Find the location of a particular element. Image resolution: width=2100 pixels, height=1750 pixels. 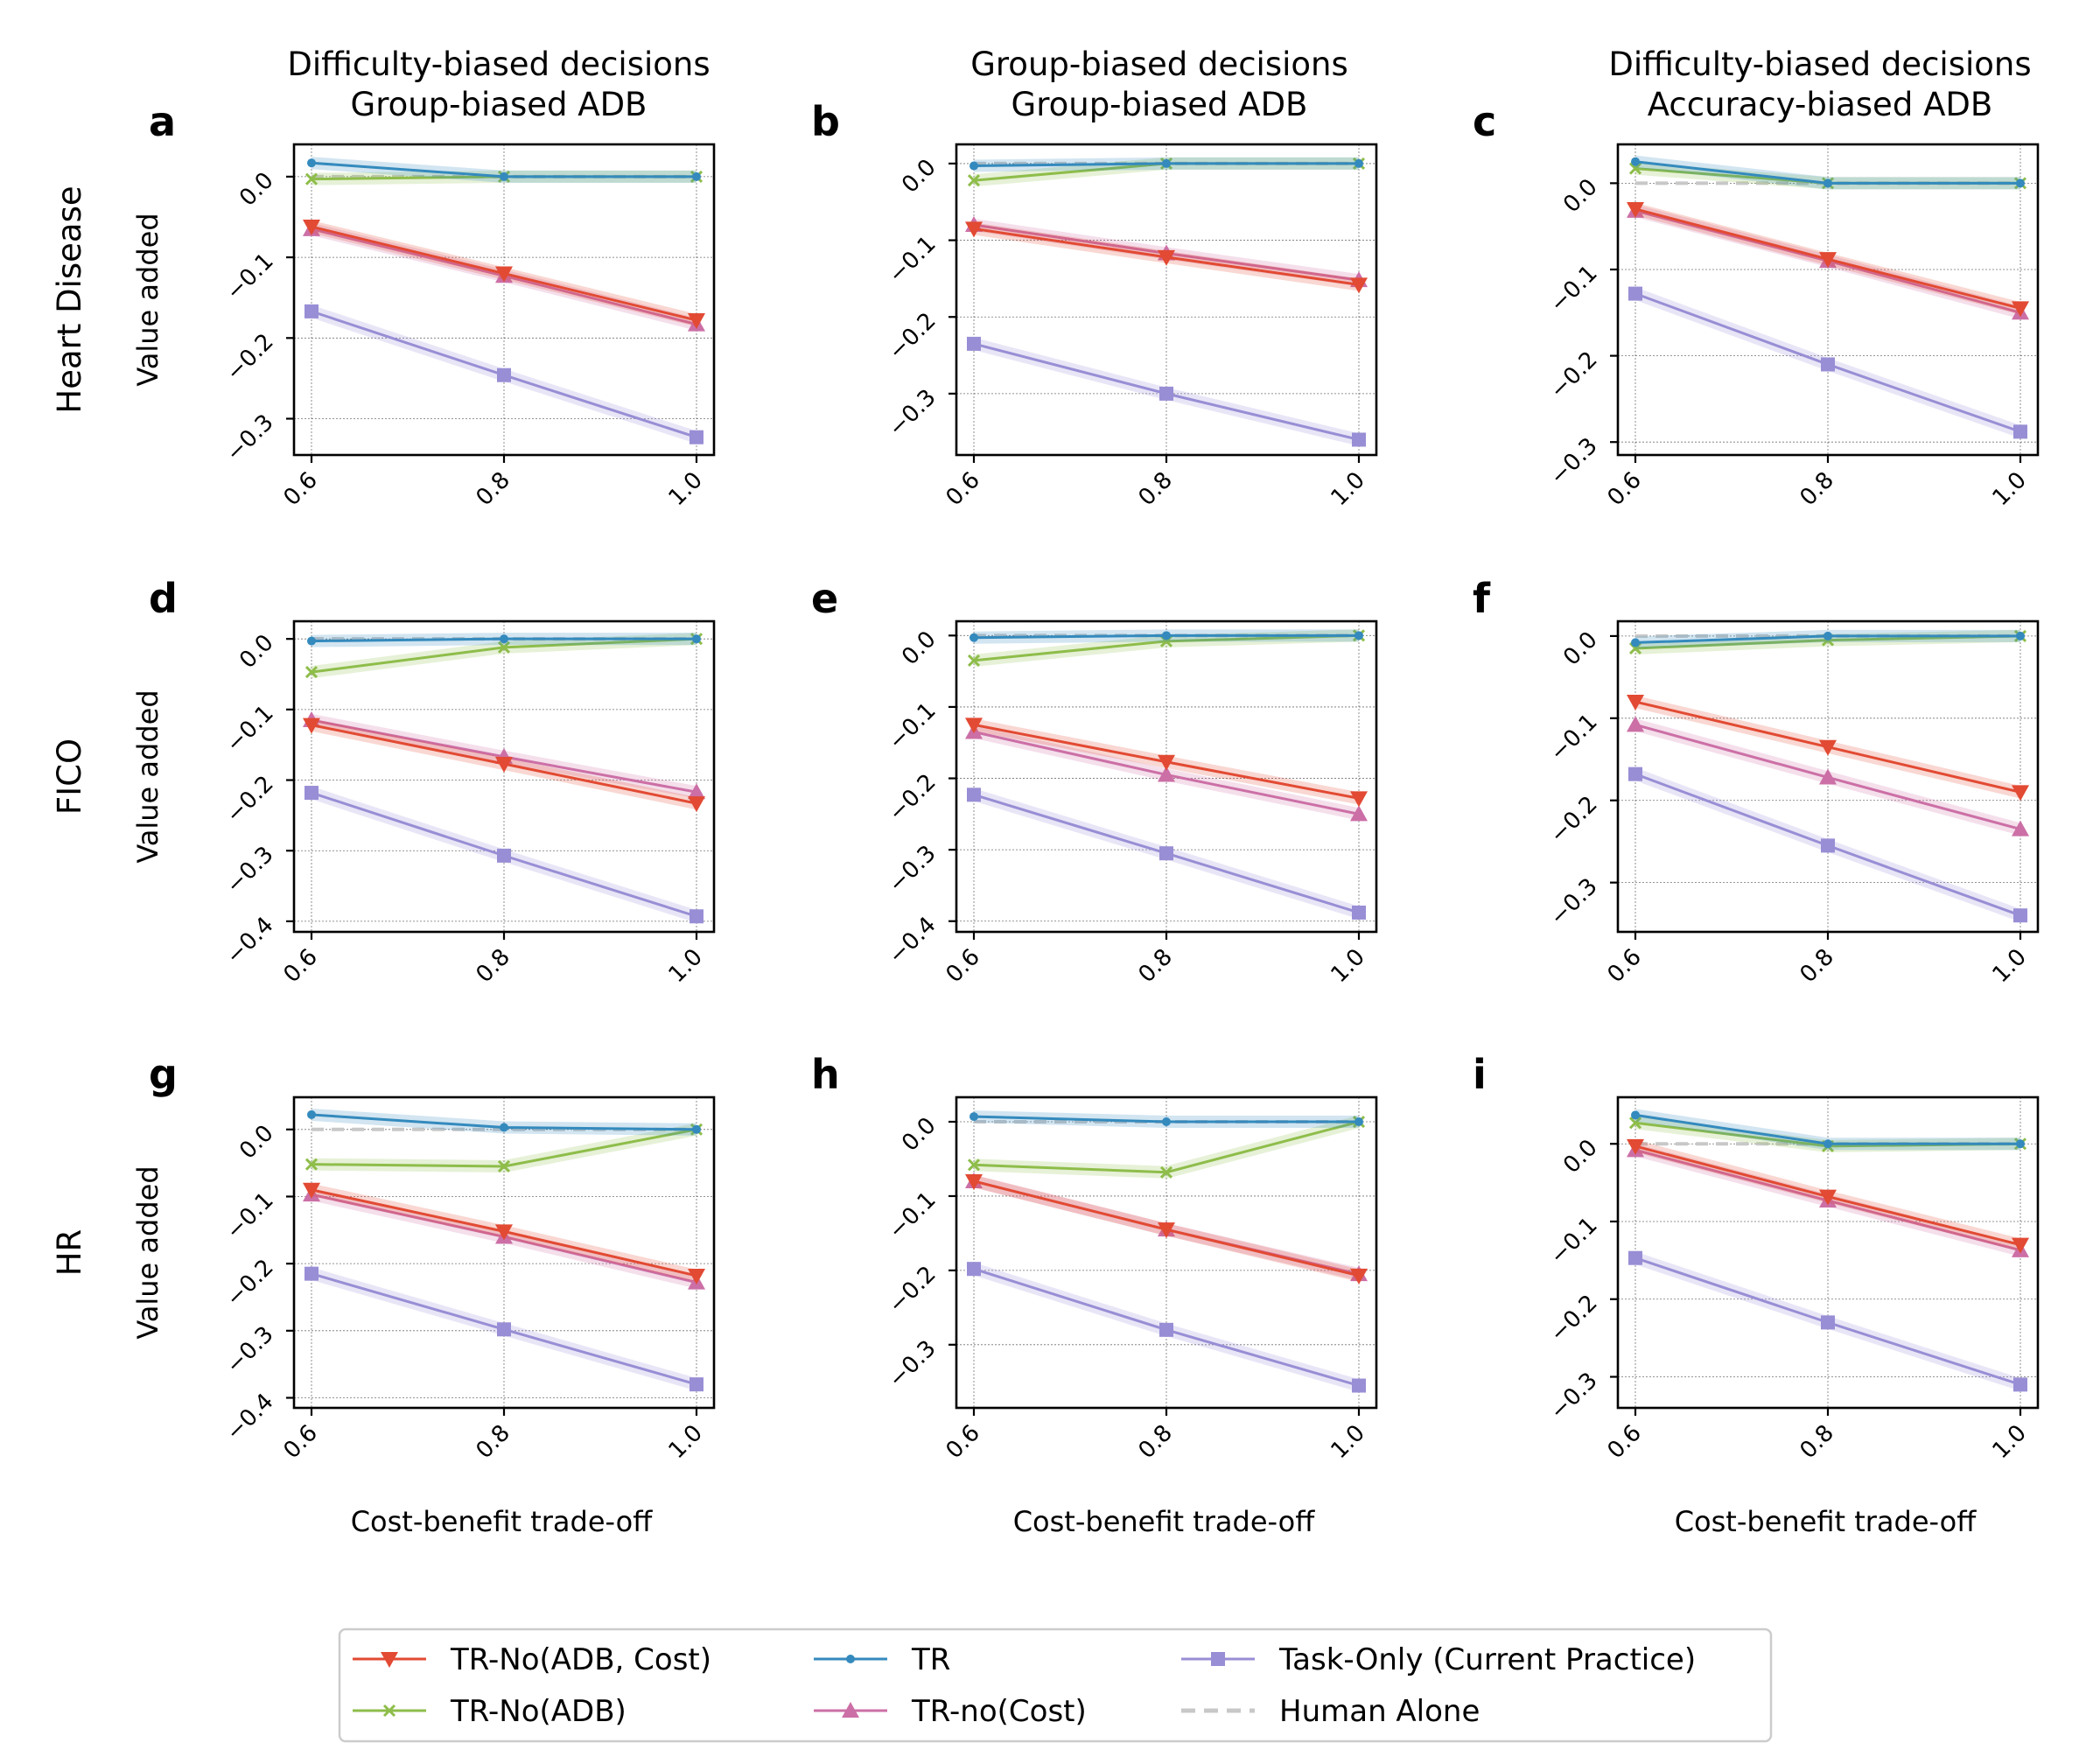

x-axis-label: Cost-benefit trade-off is located at coordinates (1164, 1521).